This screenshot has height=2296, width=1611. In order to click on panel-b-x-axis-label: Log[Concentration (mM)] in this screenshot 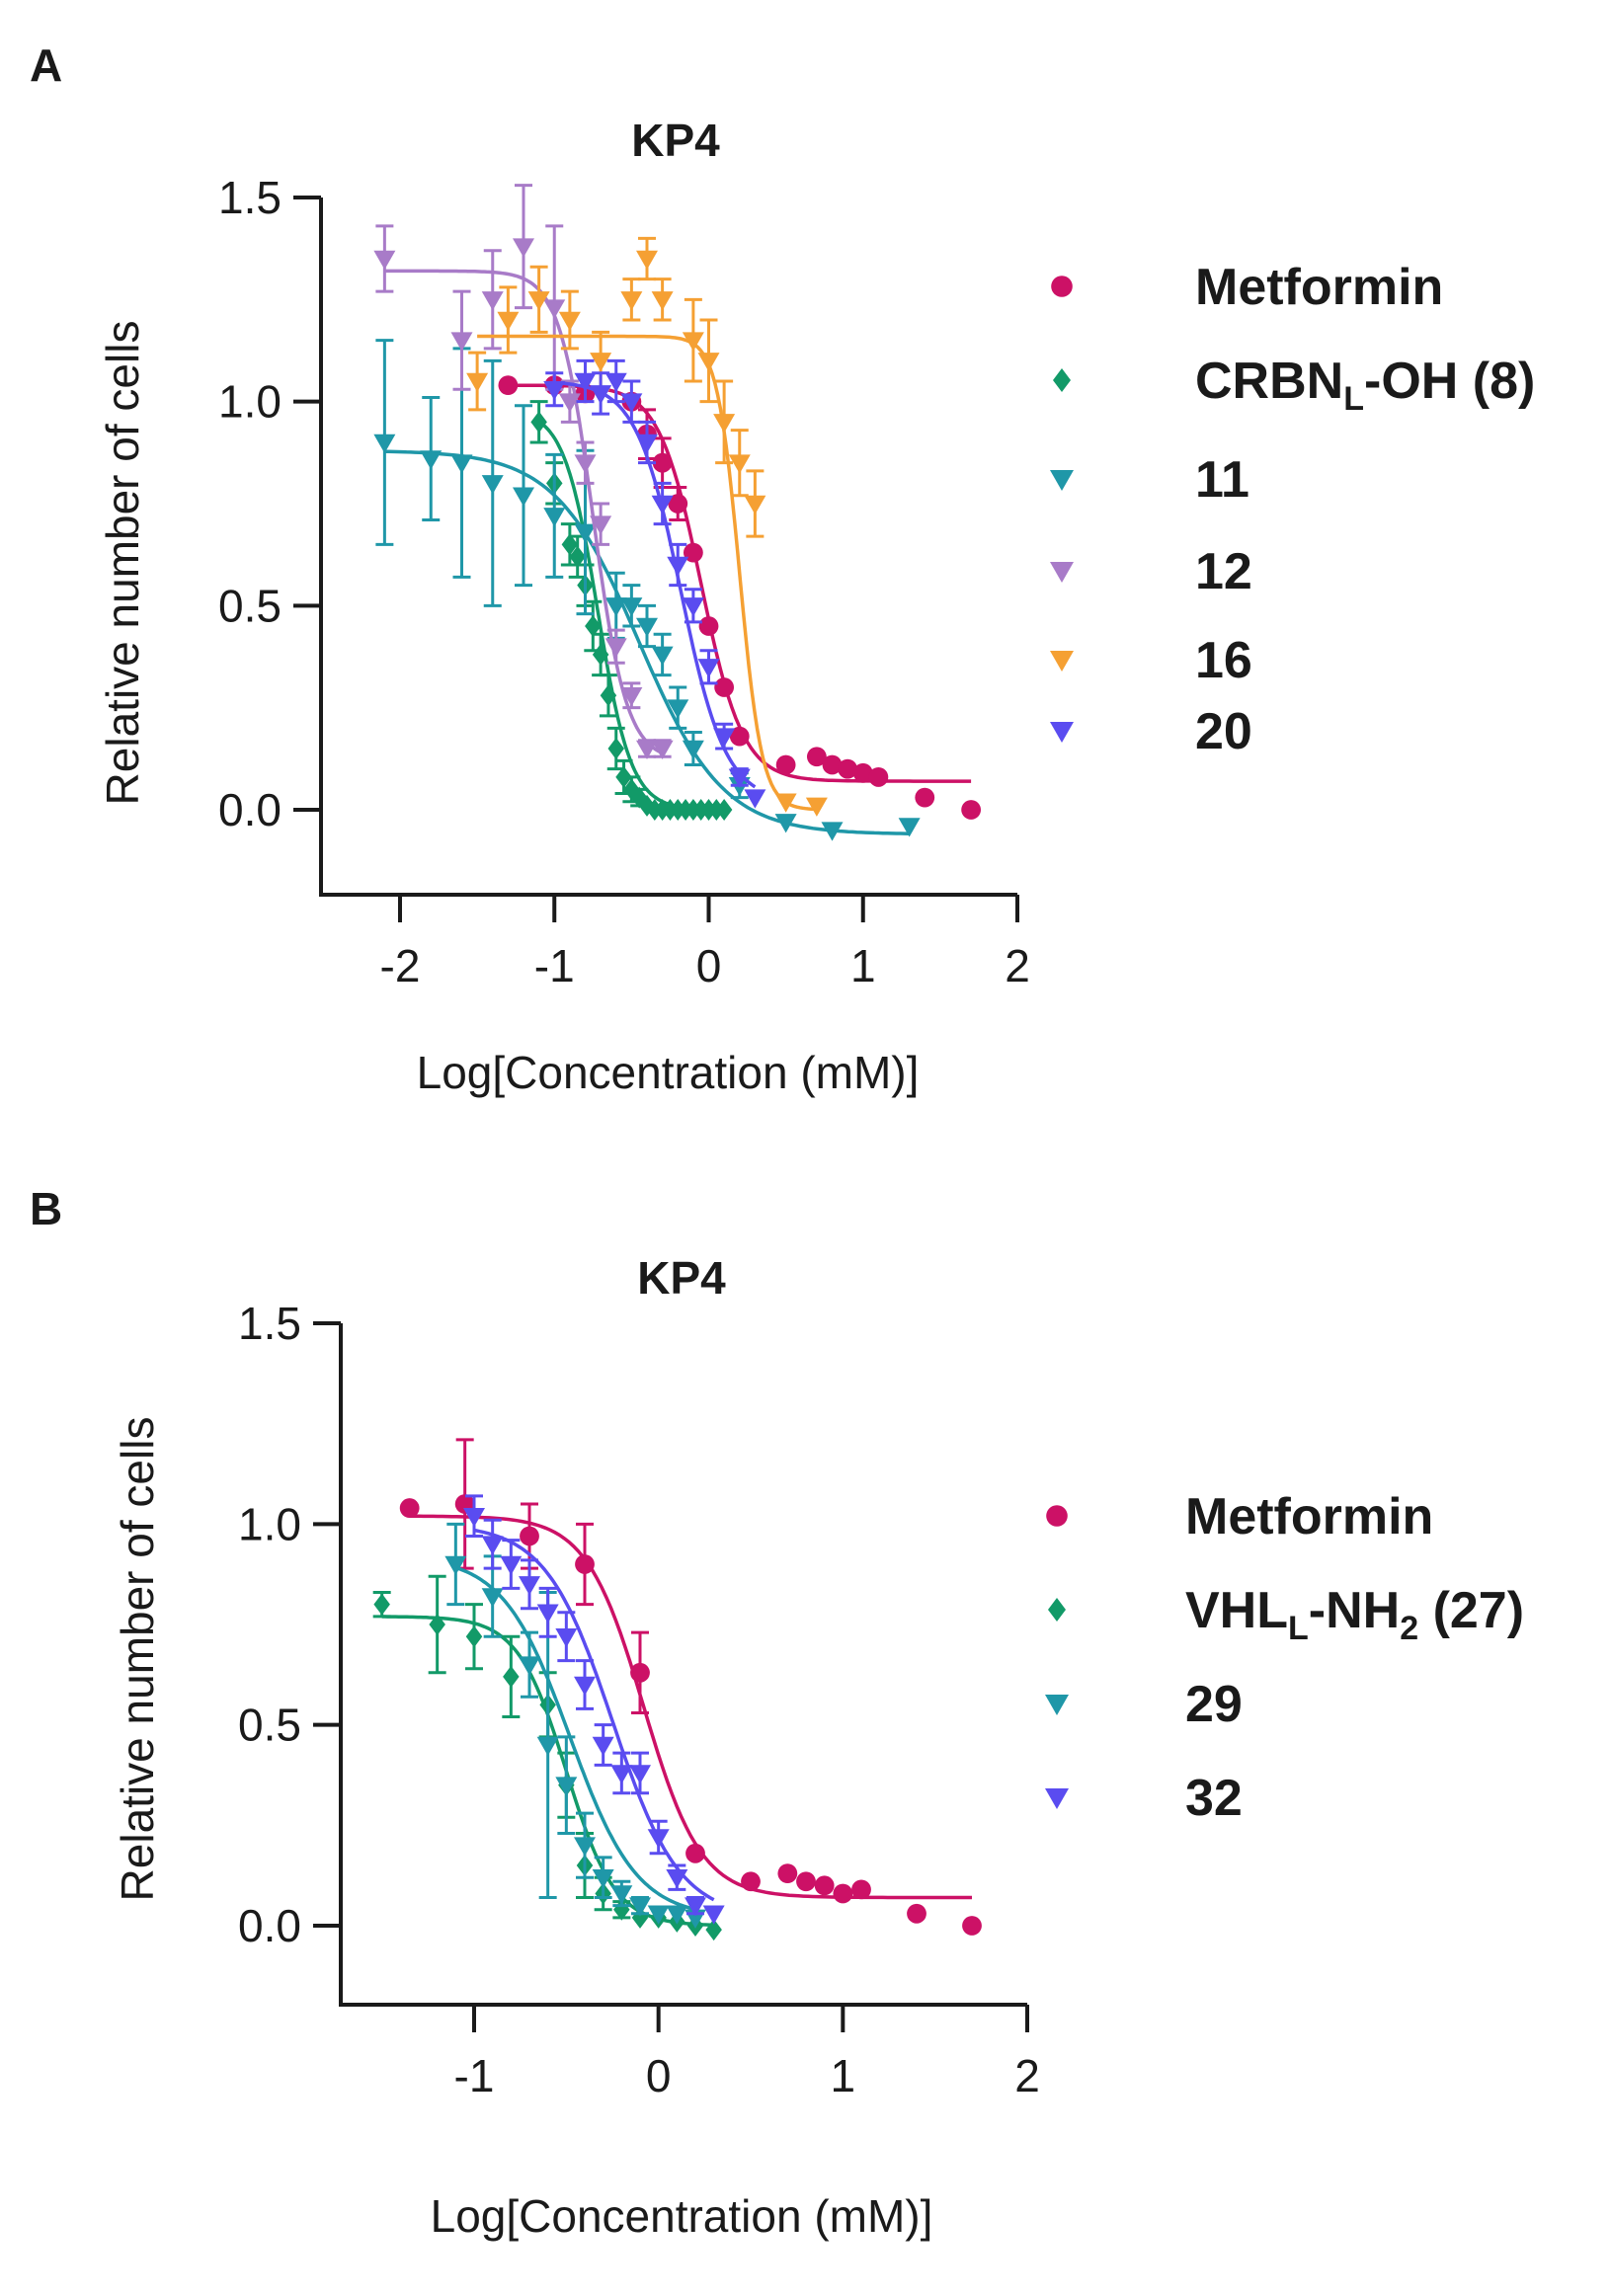, I will do `click(682, 2216)`.